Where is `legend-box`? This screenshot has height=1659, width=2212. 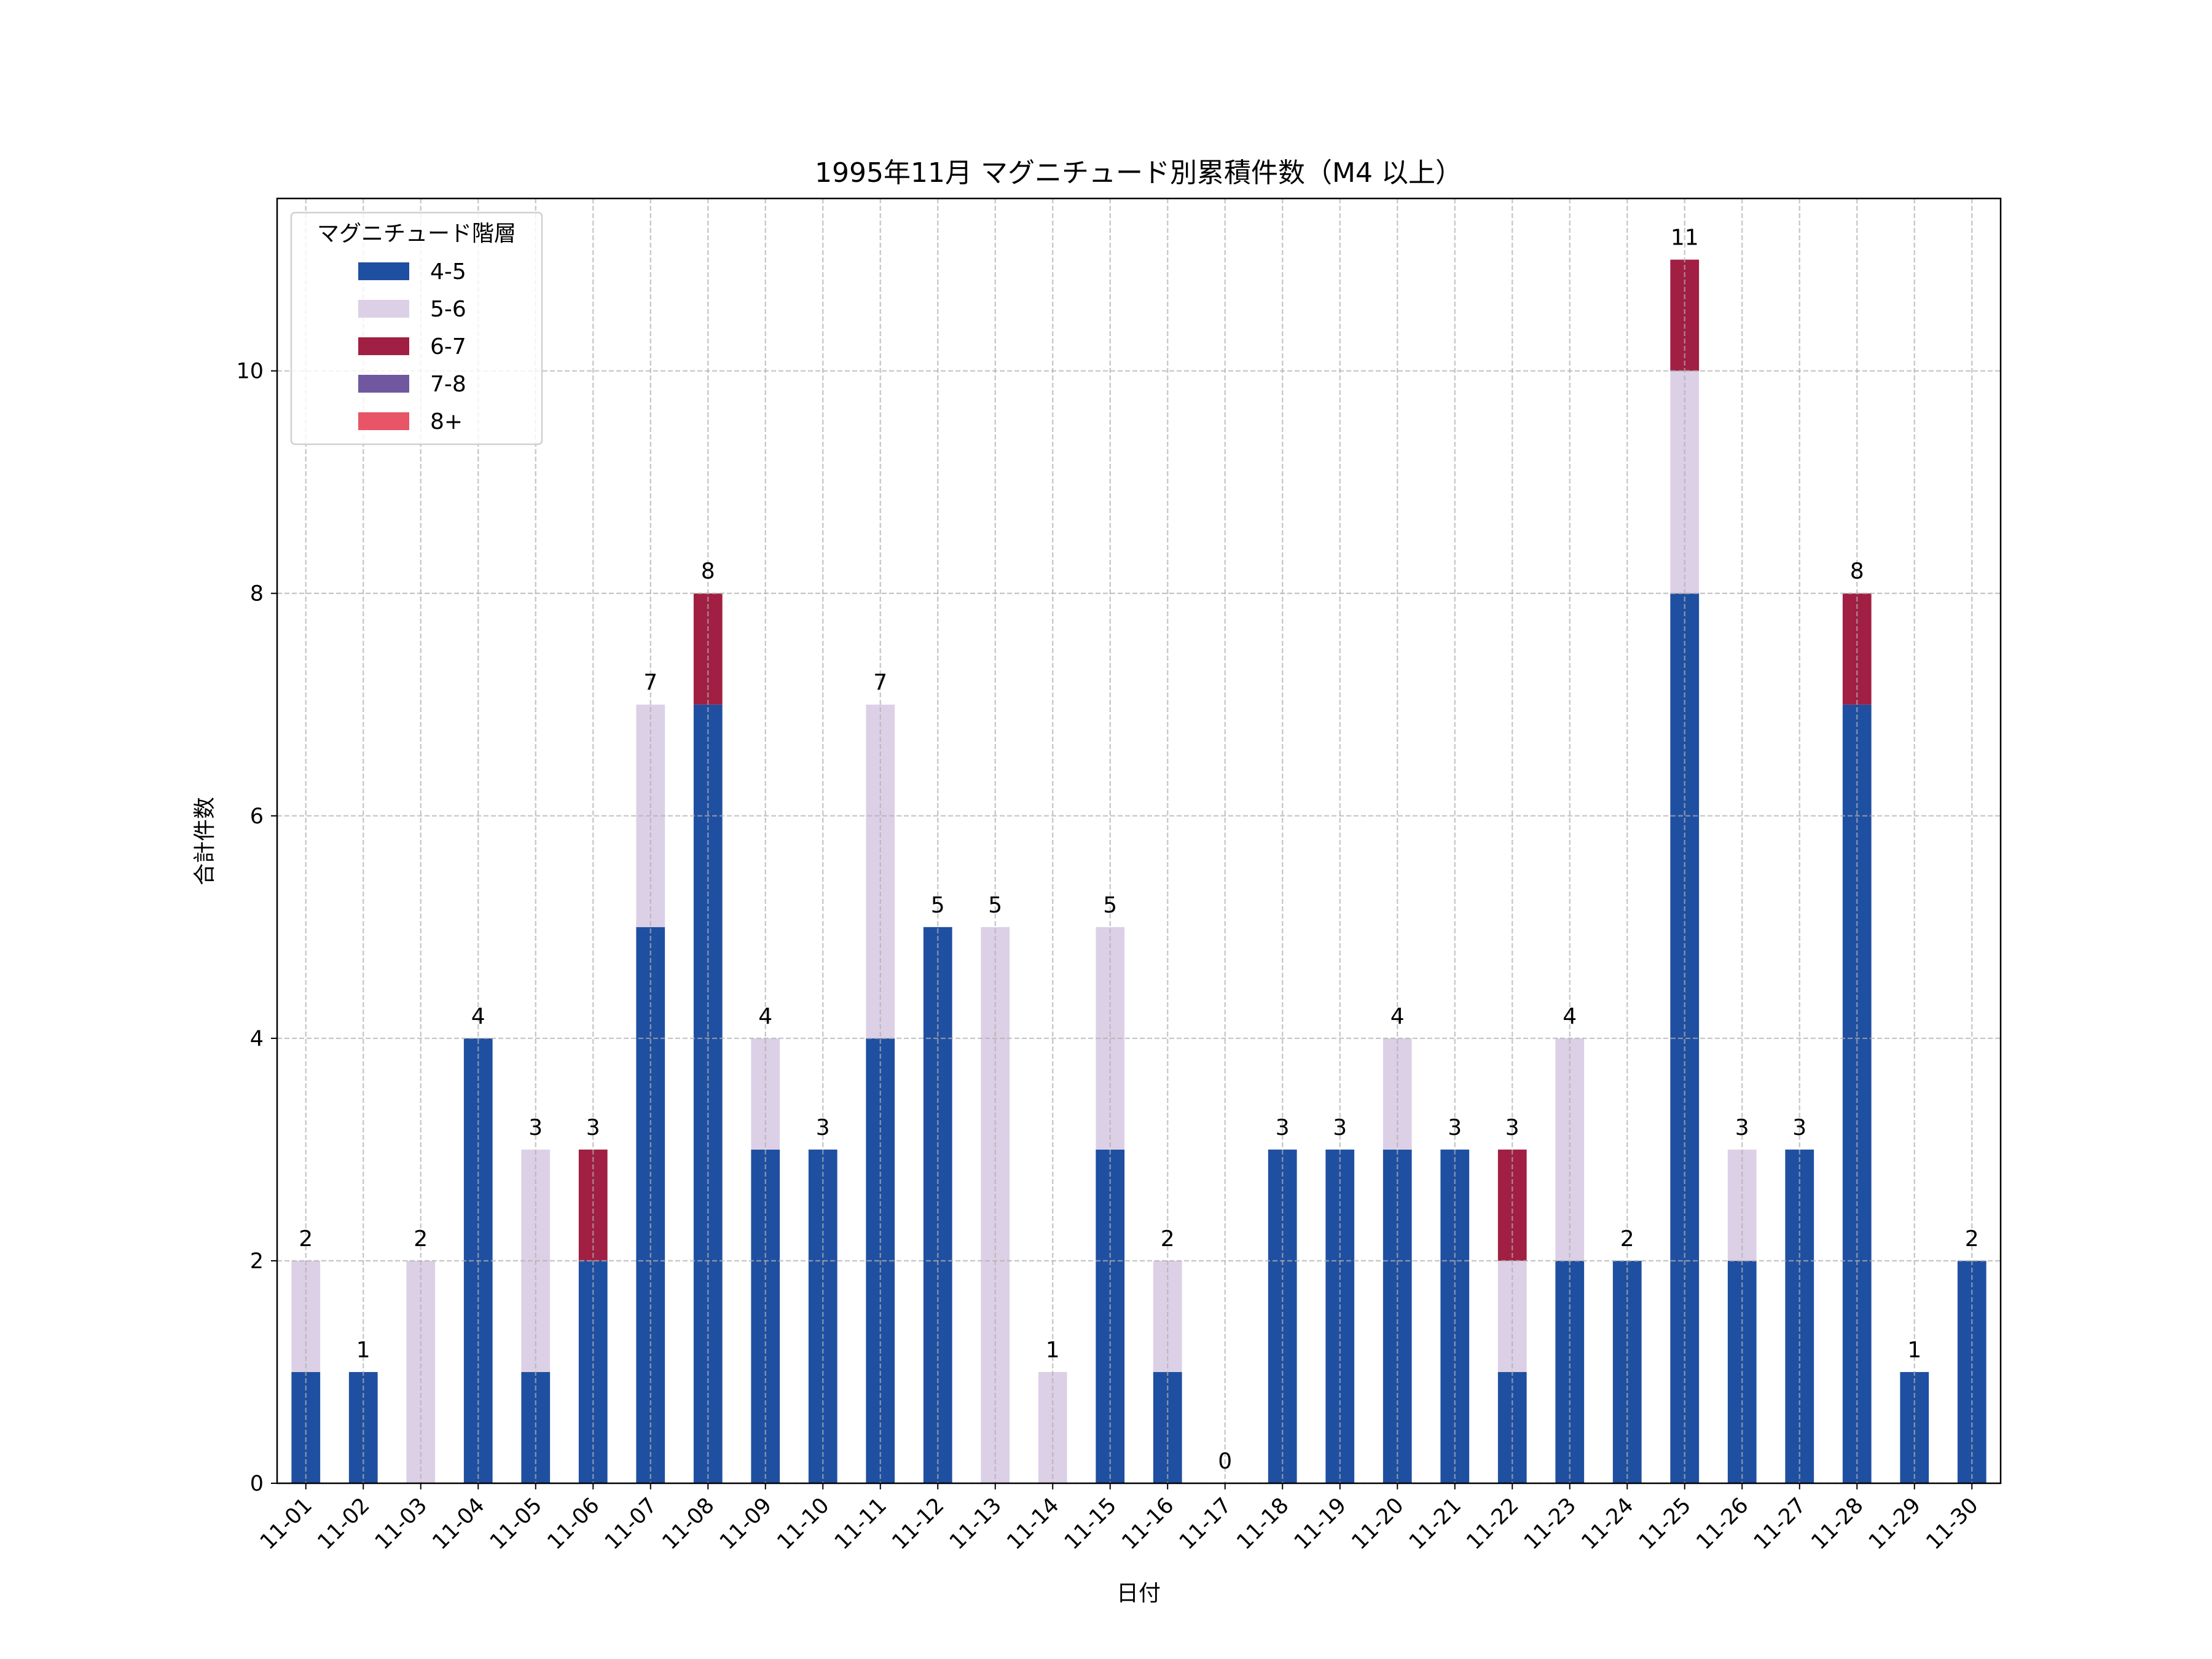
legend-box is located at coordinates (416, 328).